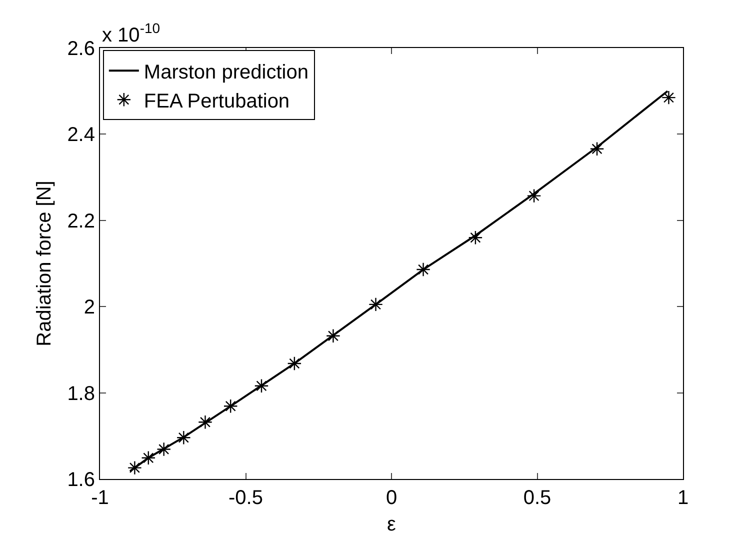 Image resolution: width=738 pixels, height=543 pixels. Describe the element at coordinates (226, 72) in the screenshot. I see `legend-label: Marston prediction` at that location.